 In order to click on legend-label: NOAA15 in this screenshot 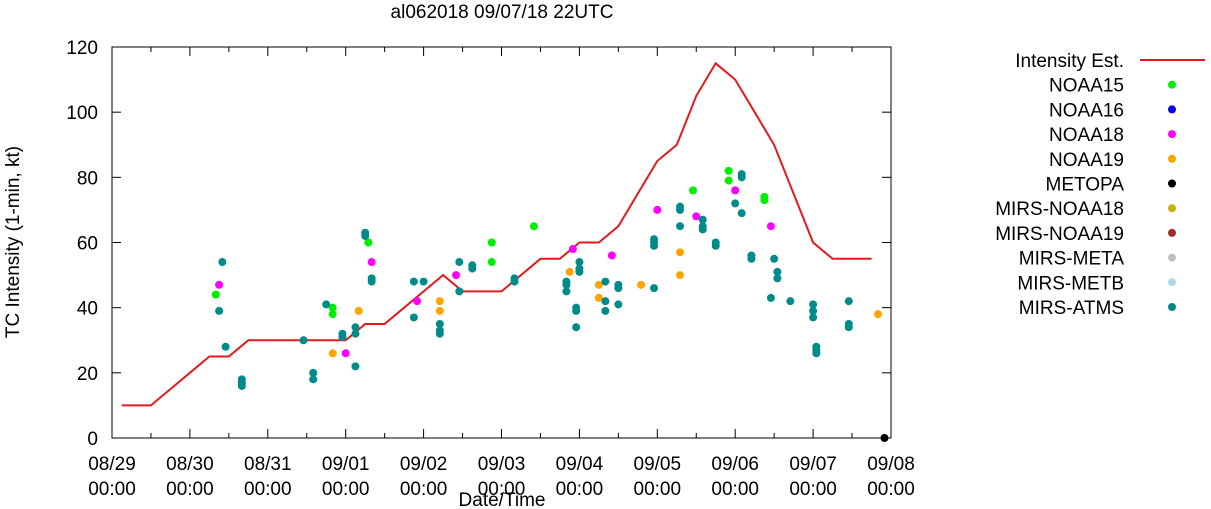, I will do `click(1086, 86)`.